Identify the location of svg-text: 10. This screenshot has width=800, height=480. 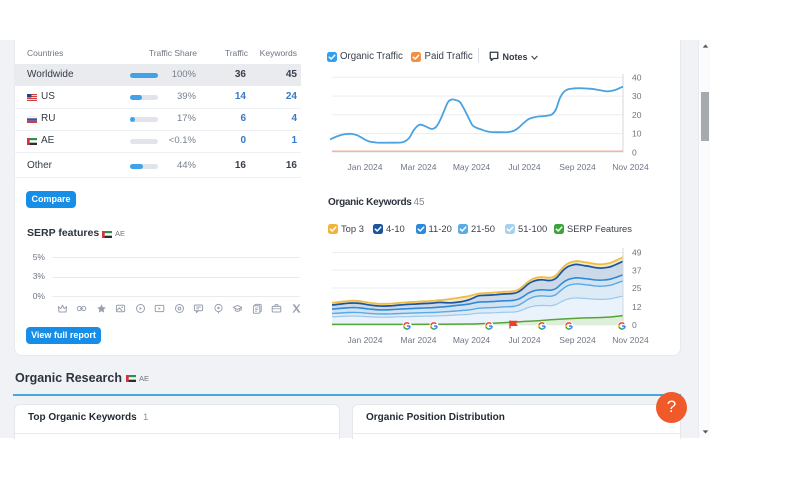
(637, 134).